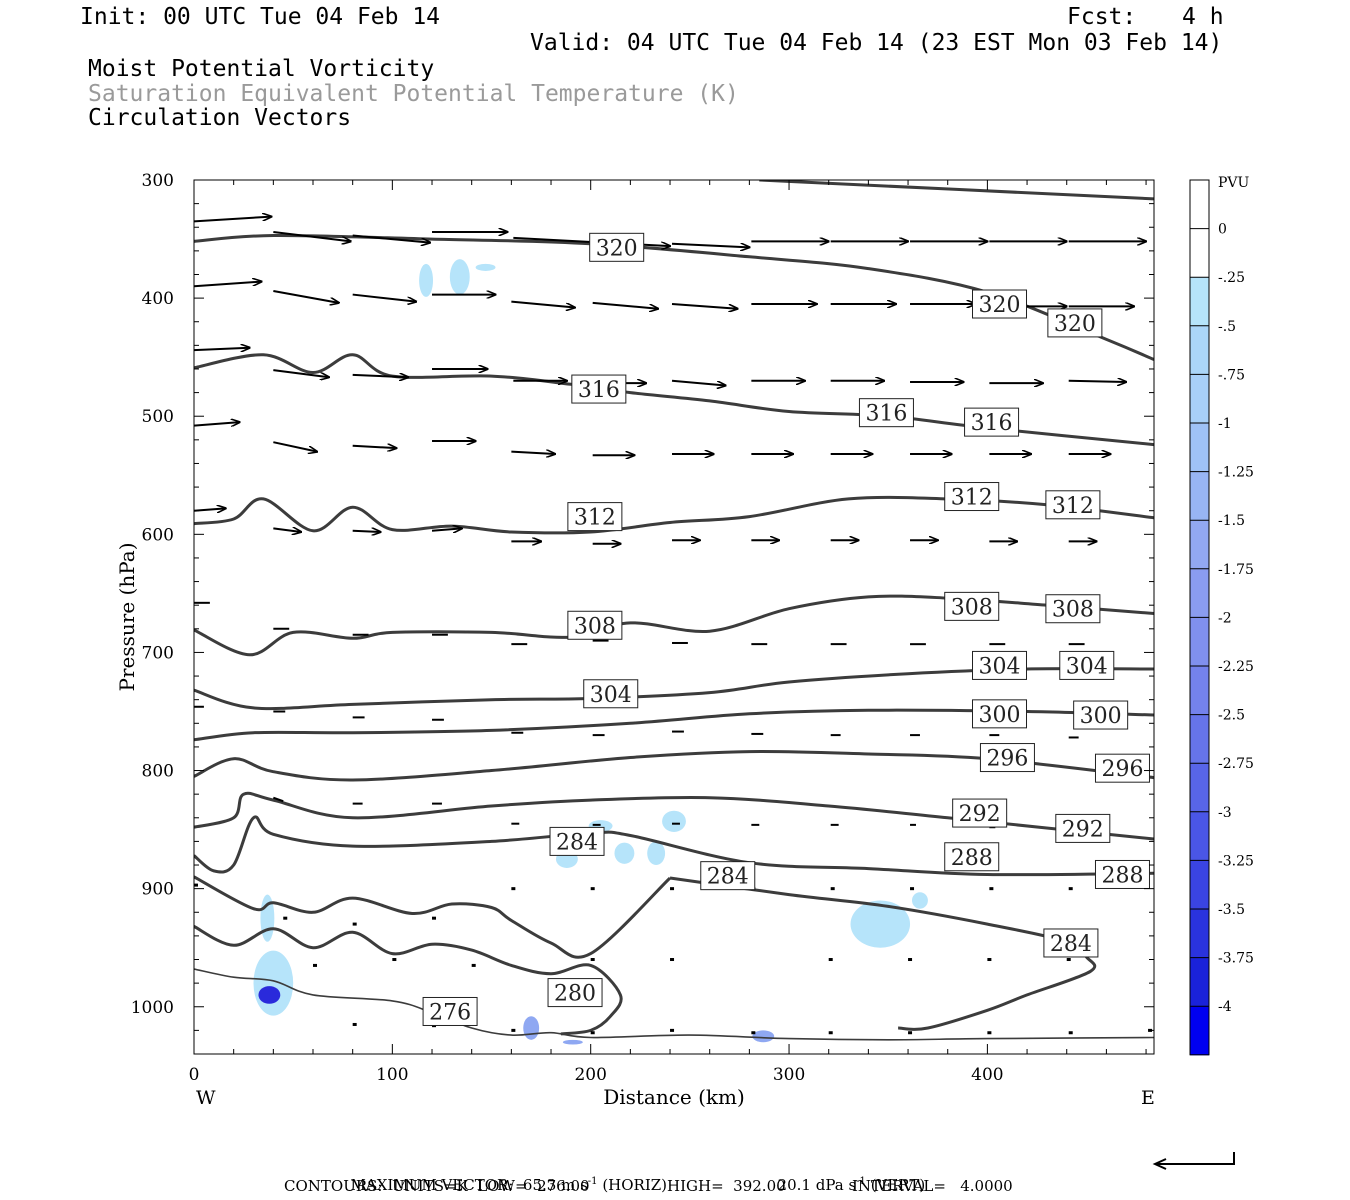 Image resolution: width=1350 pixels, height=1200 pixels. What do you see at coordinates (1231, 278) in the screenshot?
I see `colorbar-tick-label: -.25` at bounding box center [1231, 278].